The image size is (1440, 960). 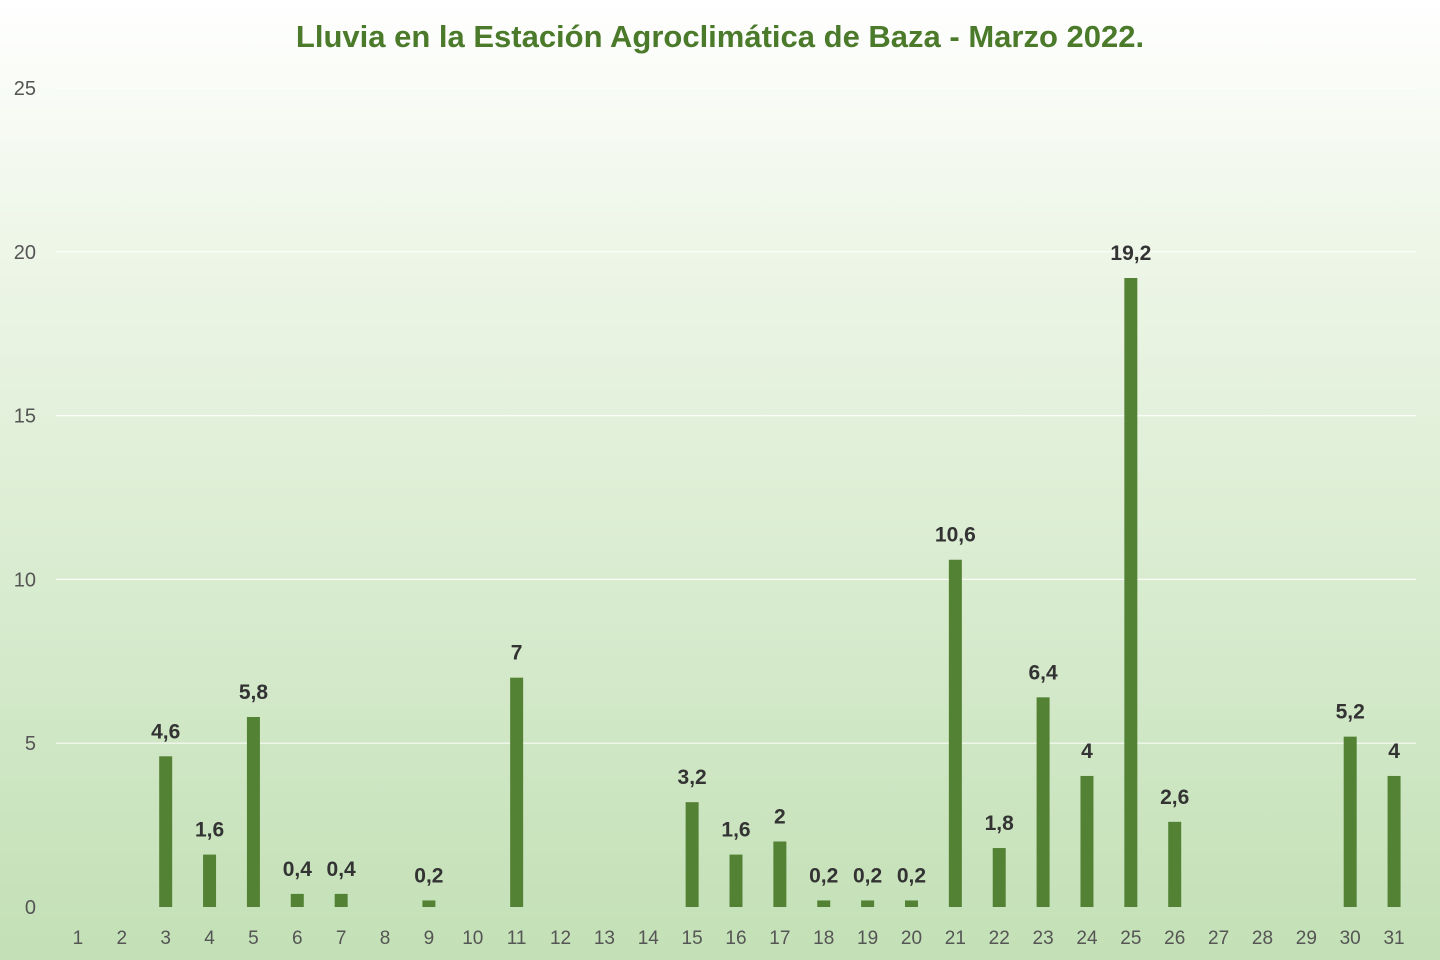 What do you see at coordinates (25, 89) in the screenshot?
I see `y-tick-label: 25` at bounding box center [25, 89].